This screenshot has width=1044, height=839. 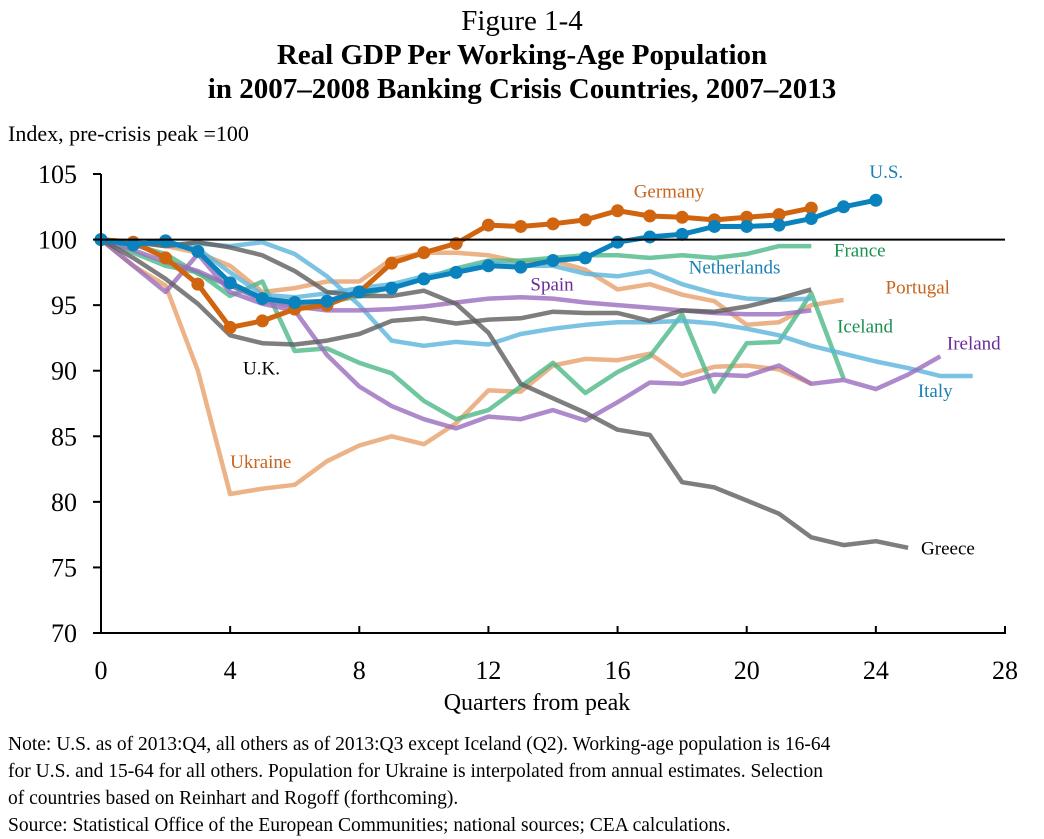 I want to click on y-tick-label: 85, so click(x=64, y=436).